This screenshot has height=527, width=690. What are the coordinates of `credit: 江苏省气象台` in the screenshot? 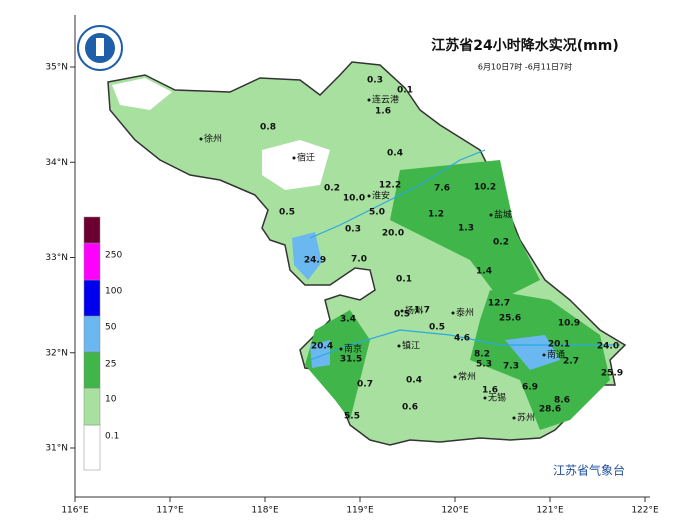 It's located at (589, 470).